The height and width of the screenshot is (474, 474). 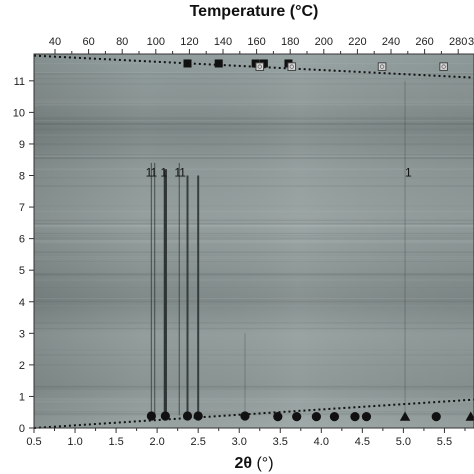 What do you see at coordinates (115, 442) in the screenshot?
I see `bottom-tick-label: 1.5` at bounding box center [115, 442].